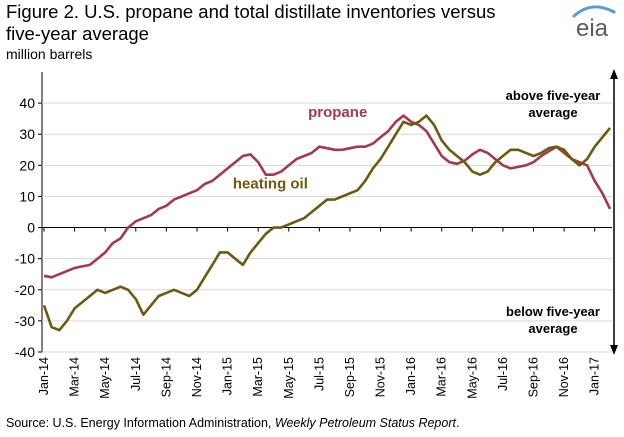 The image size is (624, 437). Describe the element at coordinates (595, 376) in the screenshot. I see `x-tick-label: Jan-17` at that location.